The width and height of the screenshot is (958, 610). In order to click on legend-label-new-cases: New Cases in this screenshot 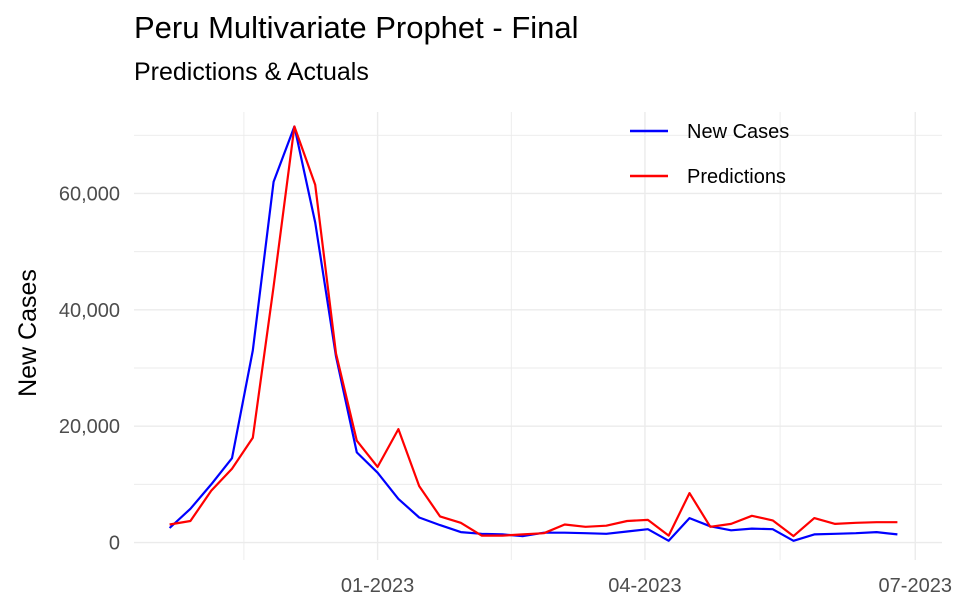, I will do `click(738, 132)`.